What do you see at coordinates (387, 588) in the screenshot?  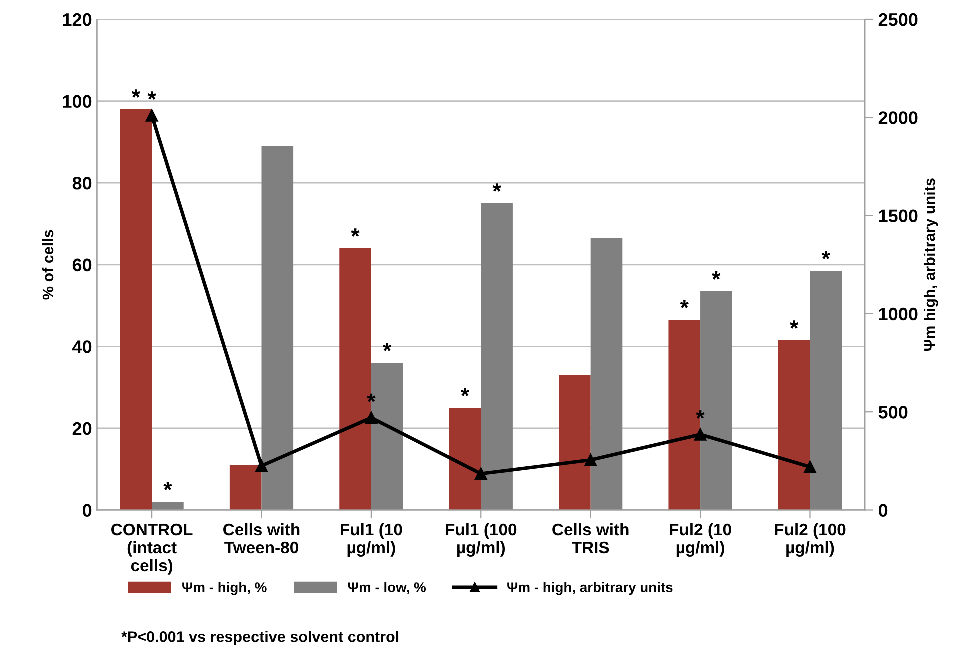 I see `legend-label: Ψm - low, %` at bounding box center [387, 588].